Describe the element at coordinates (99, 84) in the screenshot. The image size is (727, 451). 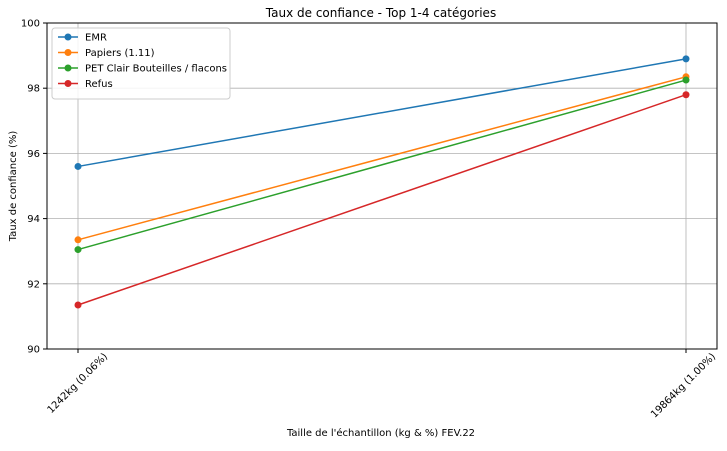
I see `legend-label: Refus` at that location.